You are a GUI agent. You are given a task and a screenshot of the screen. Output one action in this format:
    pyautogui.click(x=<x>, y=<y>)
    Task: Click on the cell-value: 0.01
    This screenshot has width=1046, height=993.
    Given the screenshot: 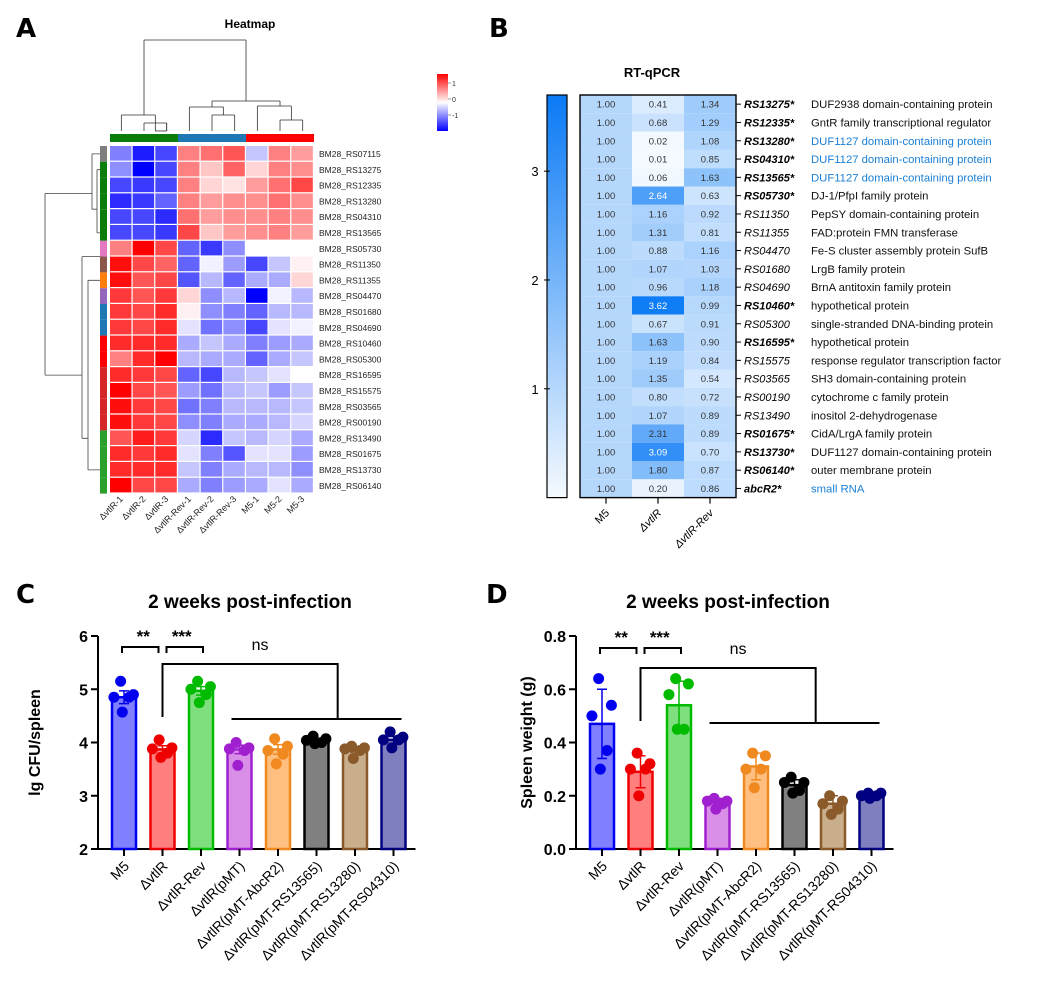 What is the action you would take?
    pyautogui.click(x=658, y=160)
    